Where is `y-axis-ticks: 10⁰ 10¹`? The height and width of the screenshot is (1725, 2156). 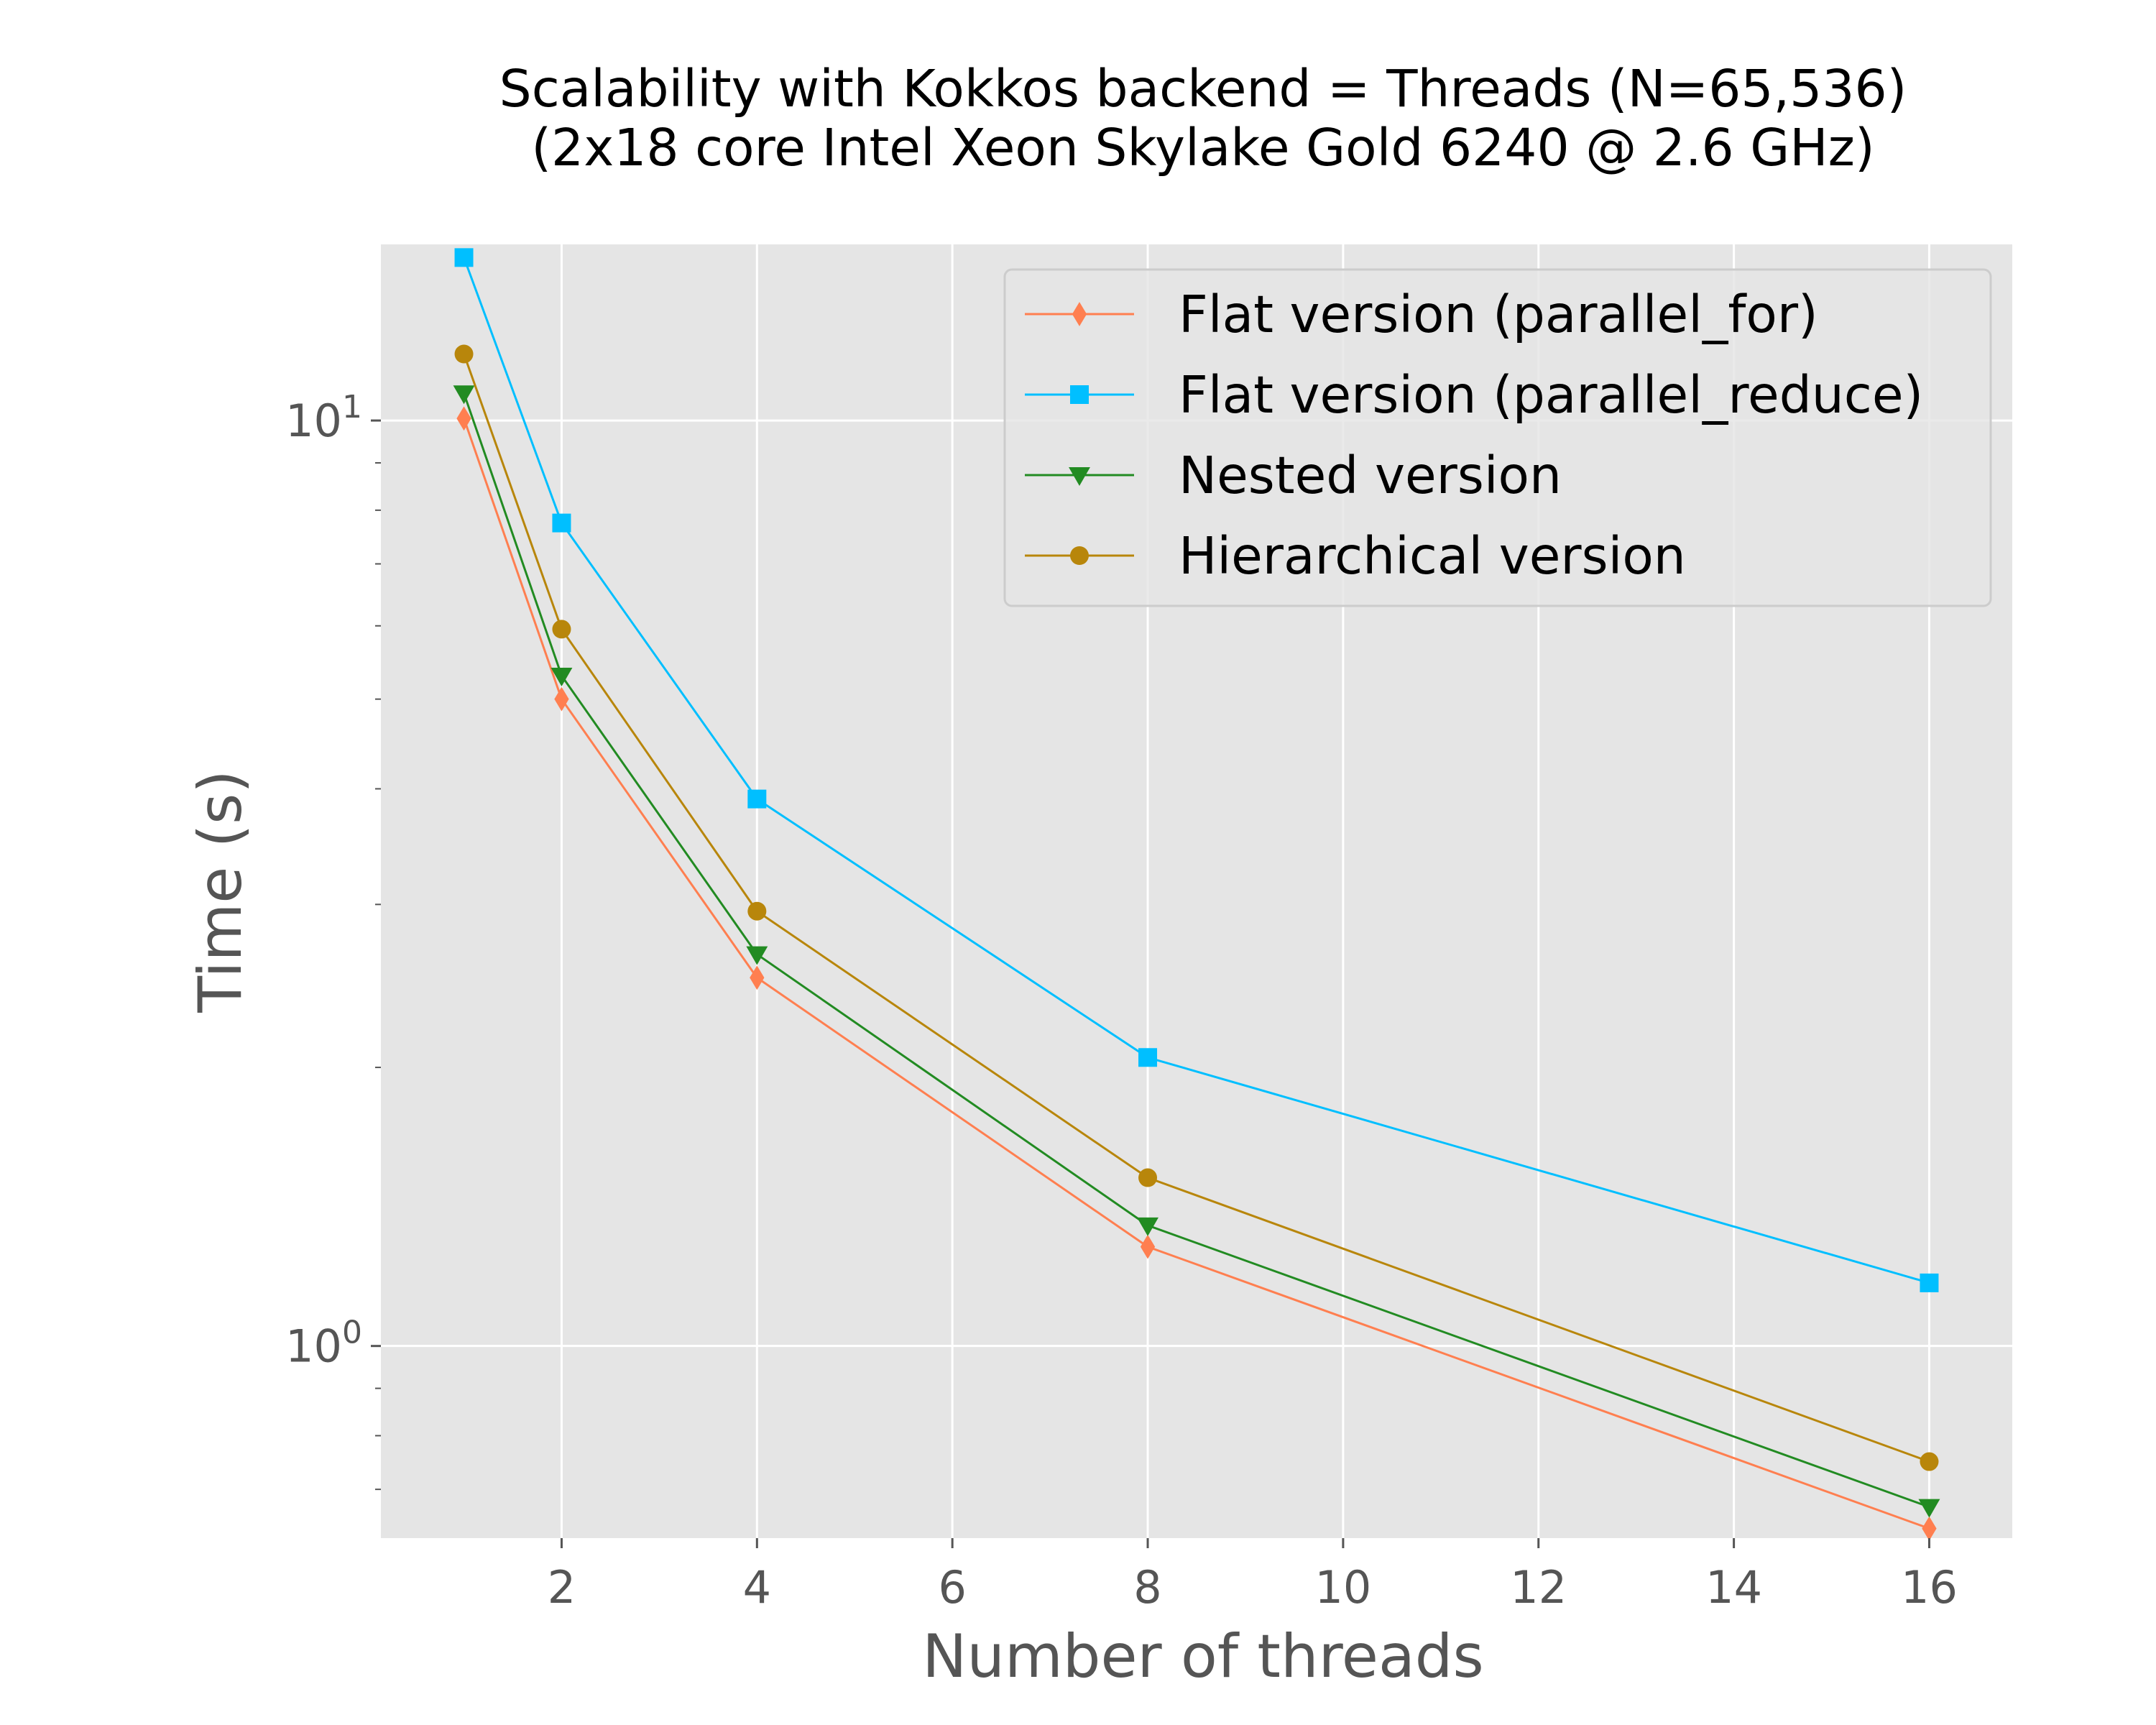
y-axis-ticks: 10⁰ 10¹ is located at coordinates (333, 940).